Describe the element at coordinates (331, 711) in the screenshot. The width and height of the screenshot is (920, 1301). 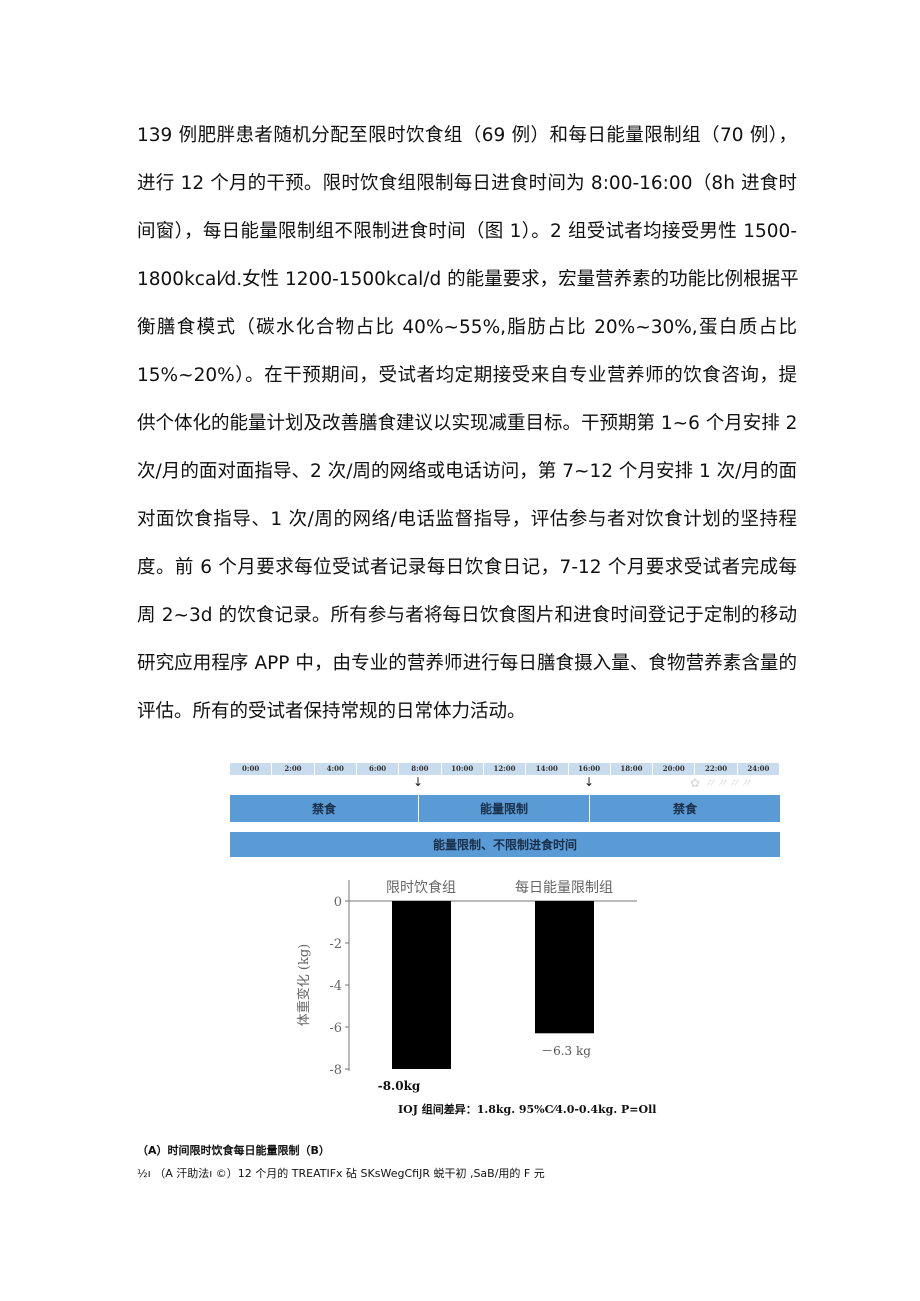
I see `paragraph-line: 评估。所有的受试者保持常规的日常体力活动。` at that location.